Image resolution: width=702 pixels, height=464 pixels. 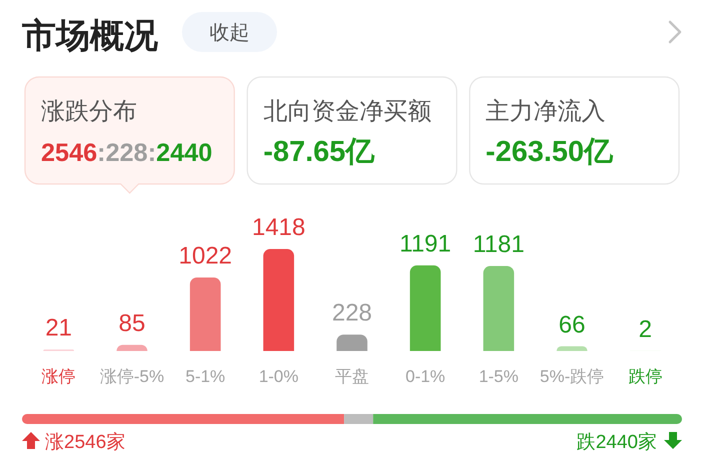 I want to click on category-label: 5-1%, so click(x=206, y=376).